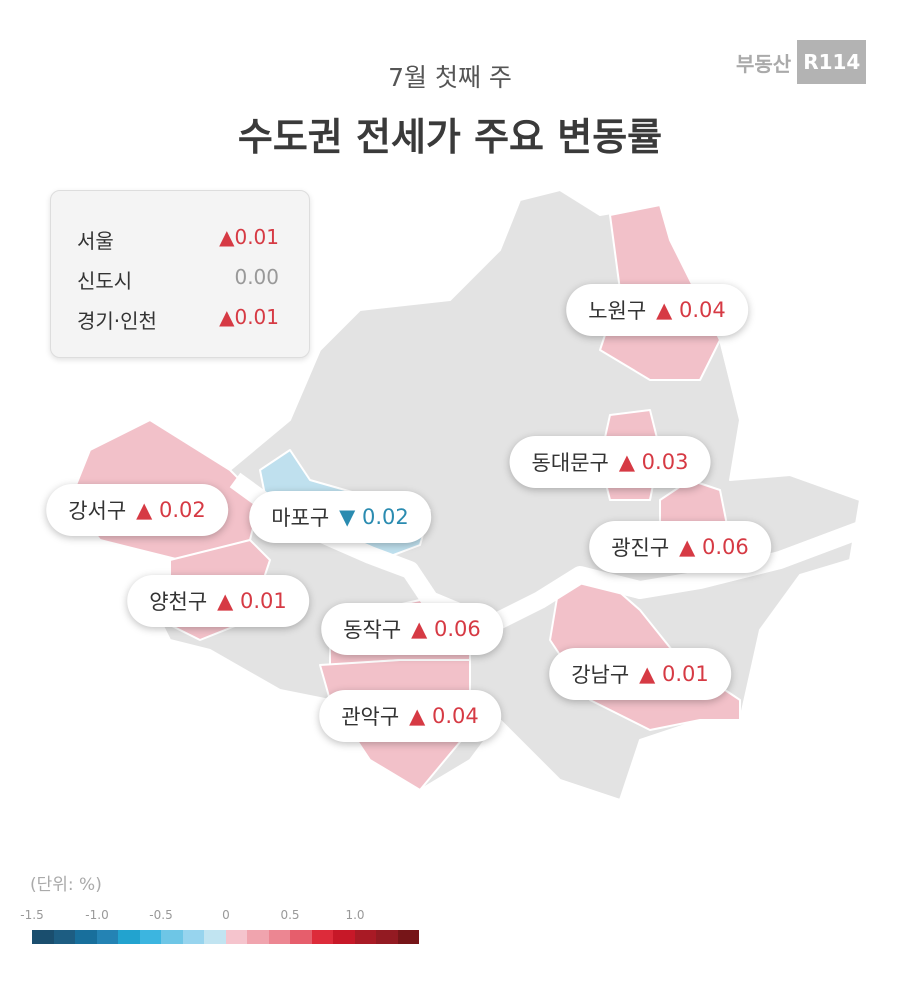  What do you see at coordinates (226, 915) in the screenshot?
I see `scale-tick: 0` at bounding box center [226, 915].